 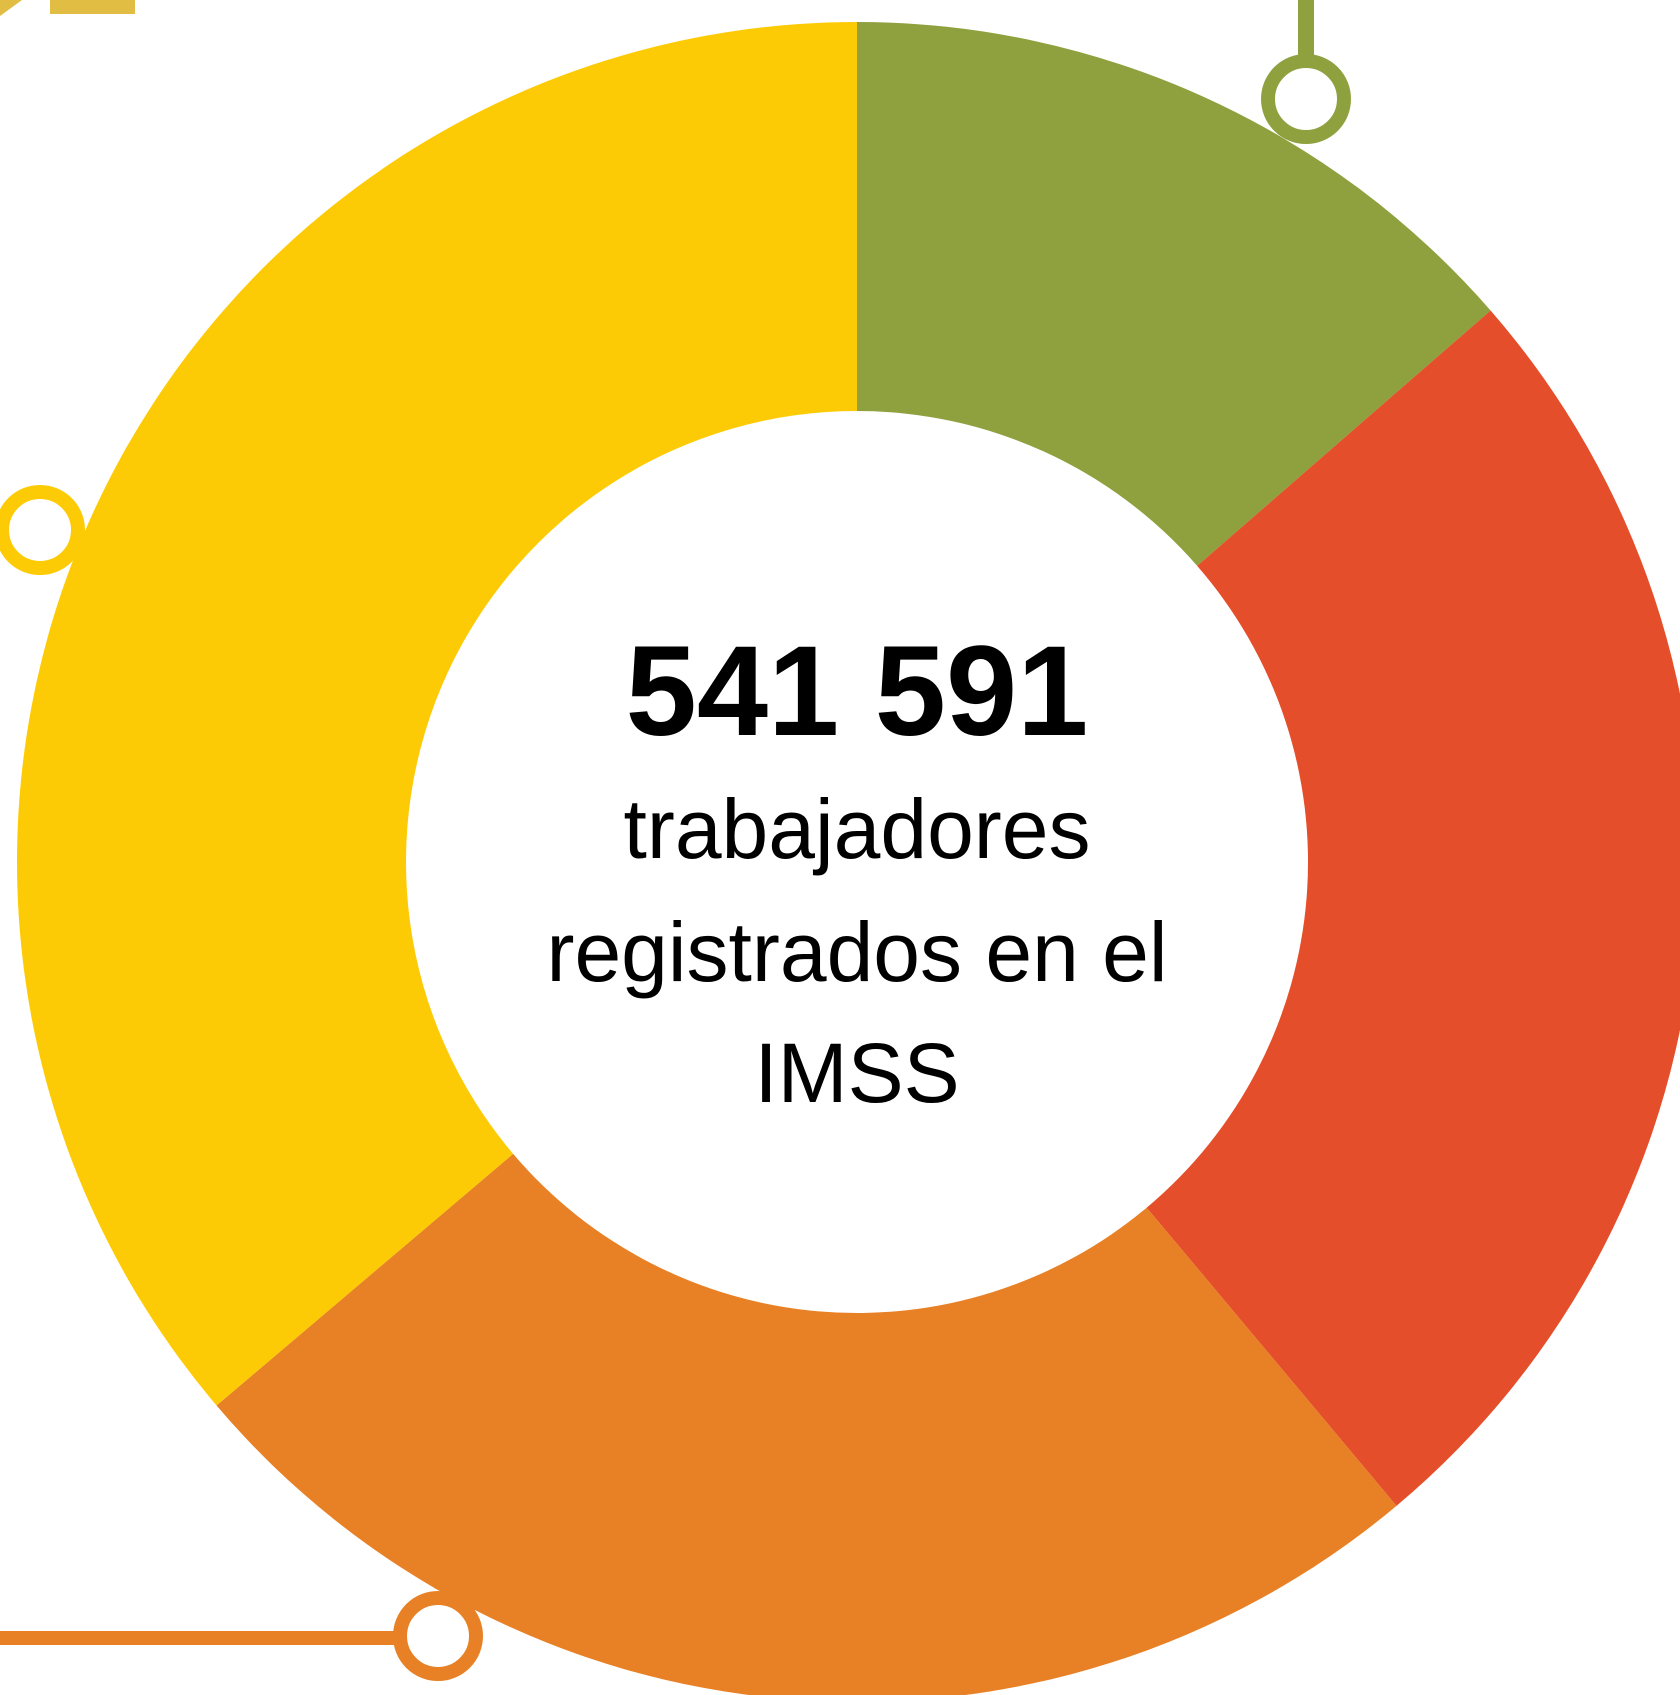 What do you see at coordinates (11, 8) in the screenshot?
I see `decor-corner` at bounding box center [11, 8].